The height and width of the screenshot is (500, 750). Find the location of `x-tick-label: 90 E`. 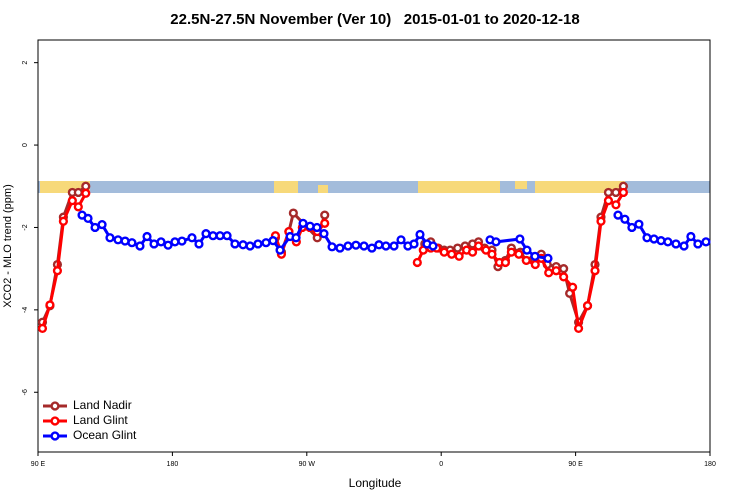

x-tick-label: 90 E is located at coordinates (575, 464).